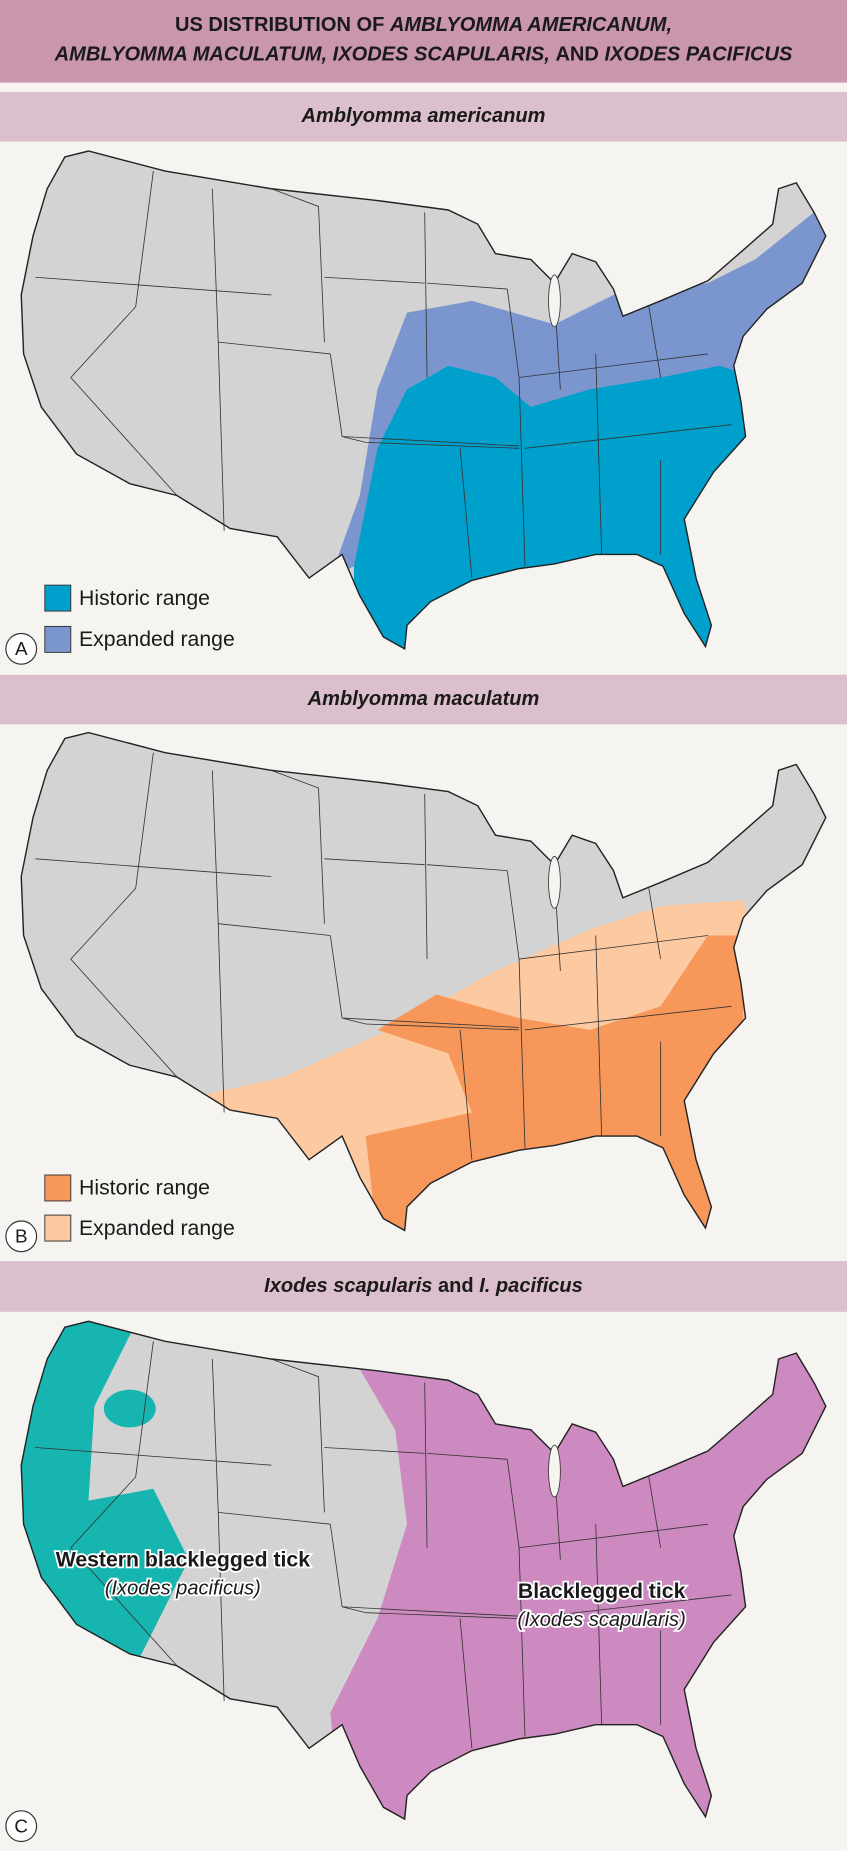 Image resolution: width=847 pixels, height=1851 pixels. Describe the element at coordinates (698, 55) in the screenshot. I see `header-title-part: IXODES PACIFICUS` at that location.